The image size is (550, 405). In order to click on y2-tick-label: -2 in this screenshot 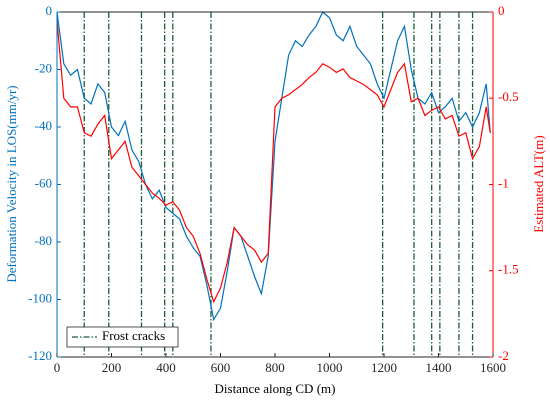, I will do `click(503, 355)`.